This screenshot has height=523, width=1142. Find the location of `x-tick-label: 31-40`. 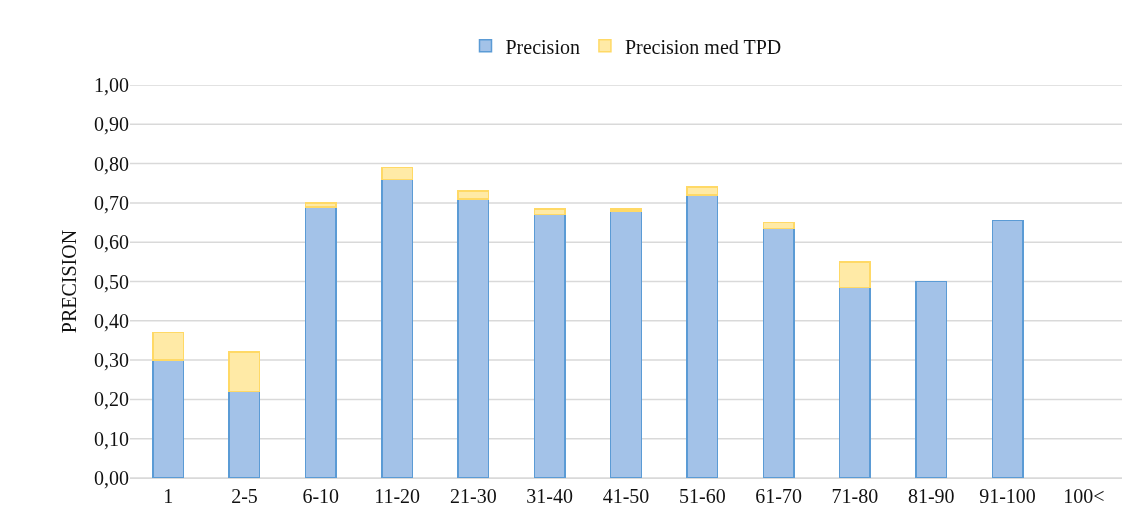

x-tick-label: 31-40 is located at coordinates (550, 496).